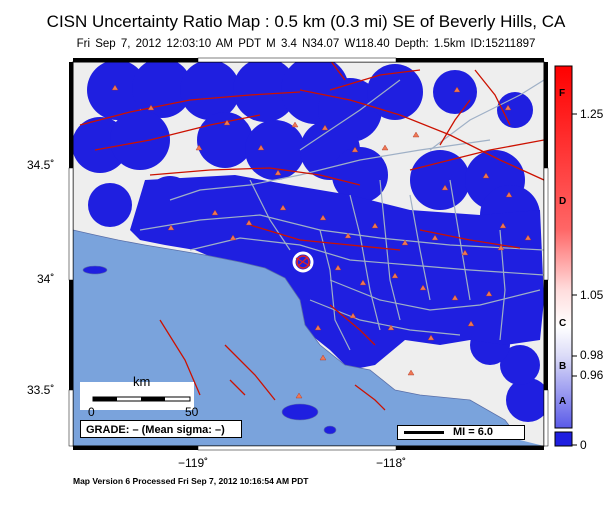 This screenshot has width=612, height=519. I want to click on grade-letter-a: A, so click(563, 401).